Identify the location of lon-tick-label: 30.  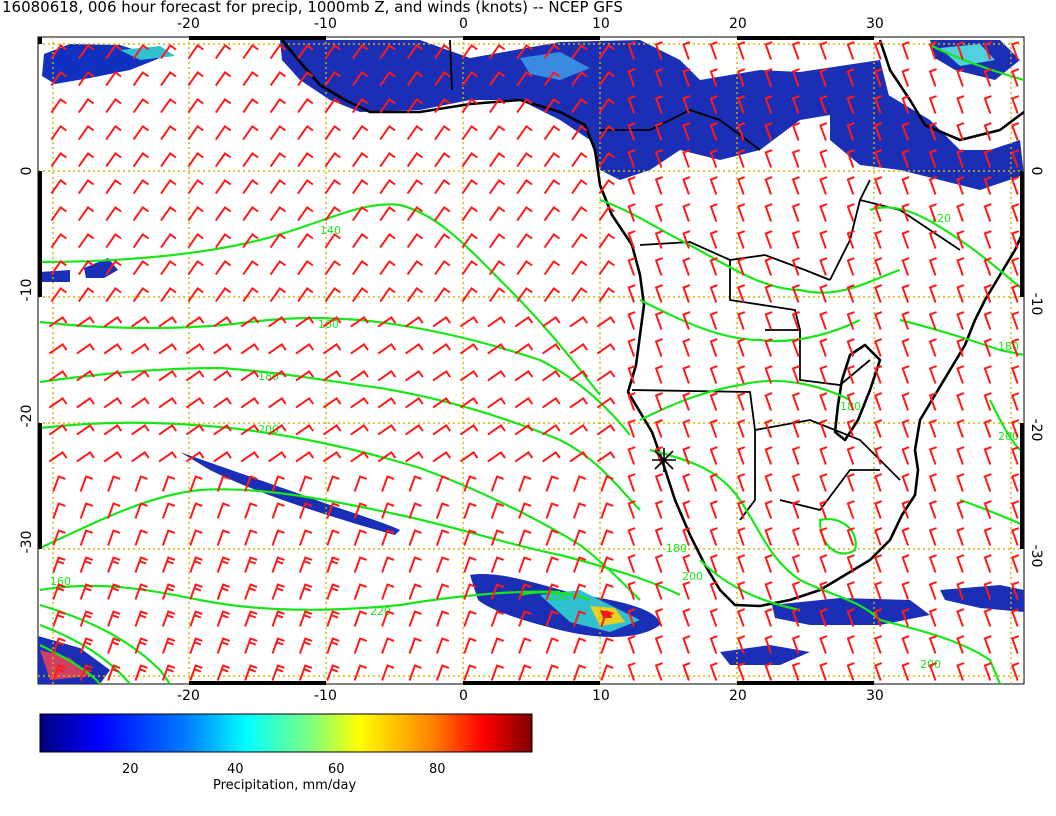
(875, 696).